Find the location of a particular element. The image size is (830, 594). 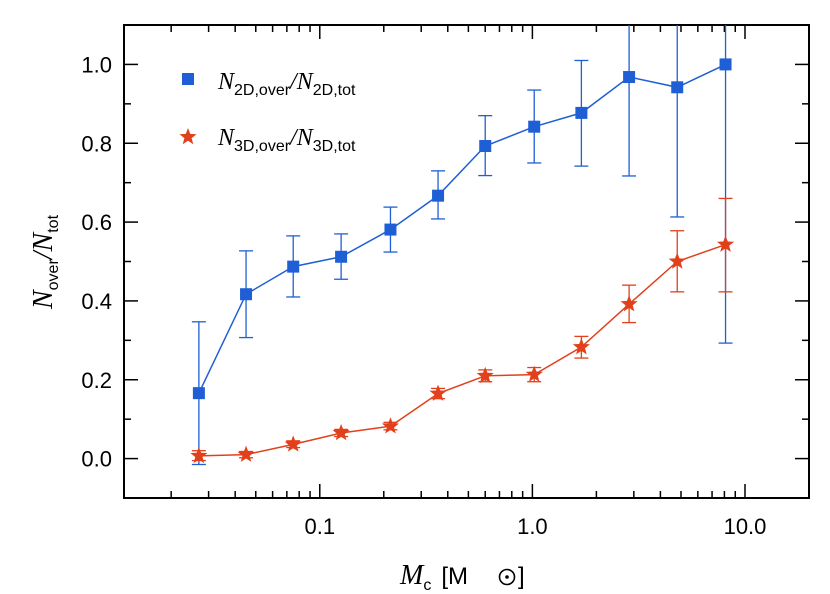

legend-label-3d: N3D,over/N3D,tot is located at coordinates (286, 140).